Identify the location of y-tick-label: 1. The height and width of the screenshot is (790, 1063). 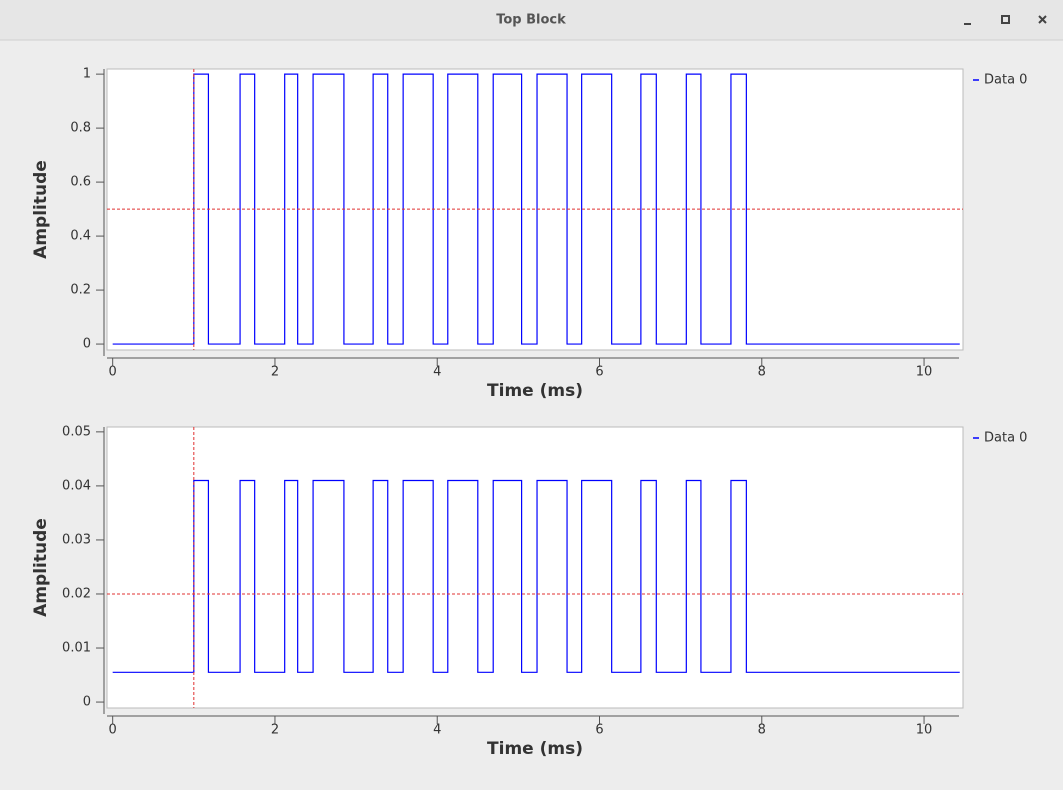
(87, 74).